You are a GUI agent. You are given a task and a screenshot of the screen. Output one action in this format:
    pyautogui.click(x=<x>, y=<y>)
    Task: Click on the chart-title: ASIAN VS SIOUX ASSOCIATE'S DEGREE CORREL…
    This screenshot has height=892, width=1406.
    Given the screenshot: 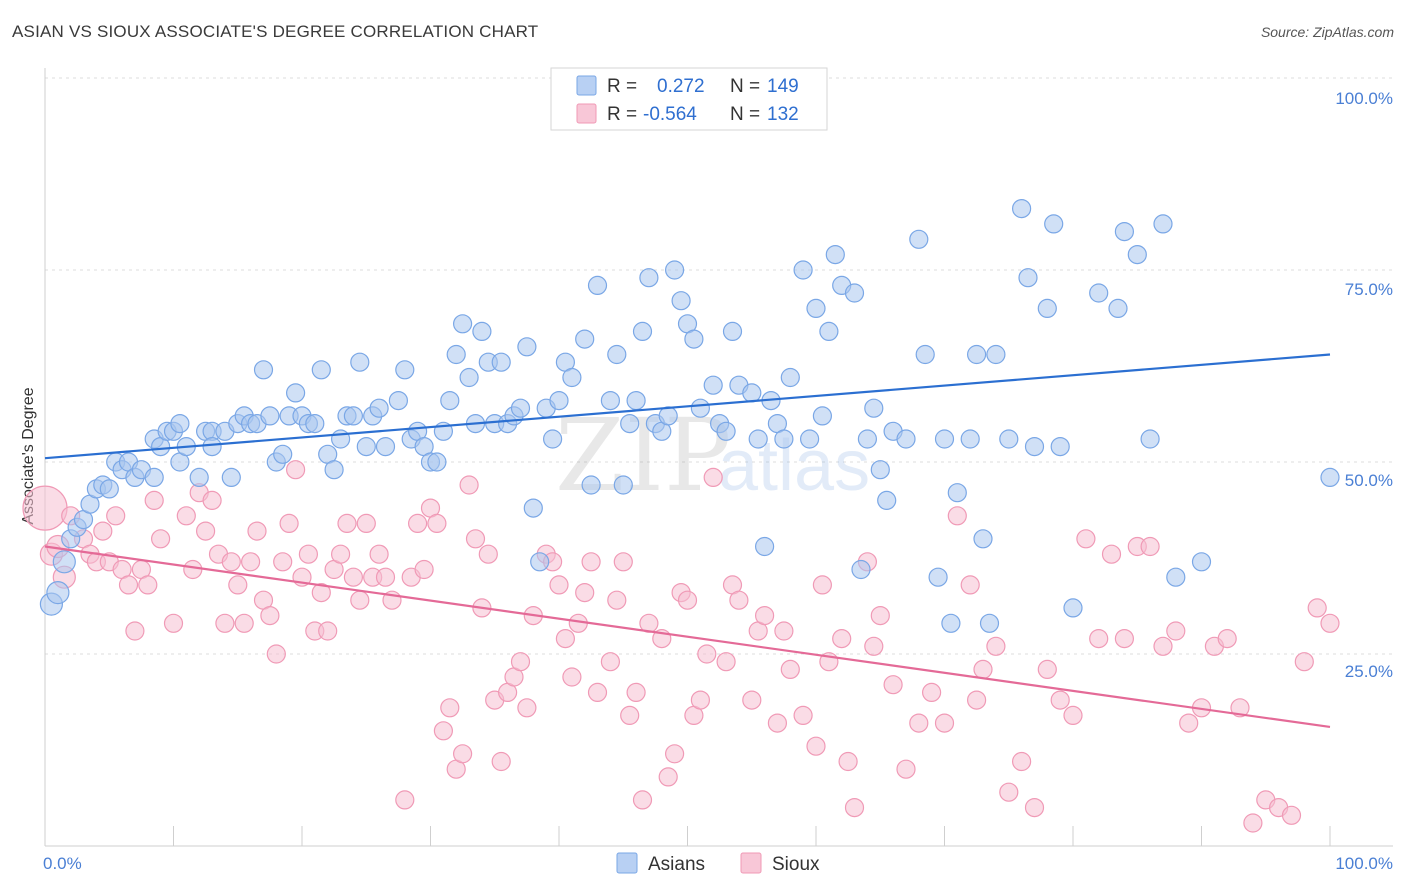 What is the action you would take?
    pyautogui.click(x=275, y=31)
    